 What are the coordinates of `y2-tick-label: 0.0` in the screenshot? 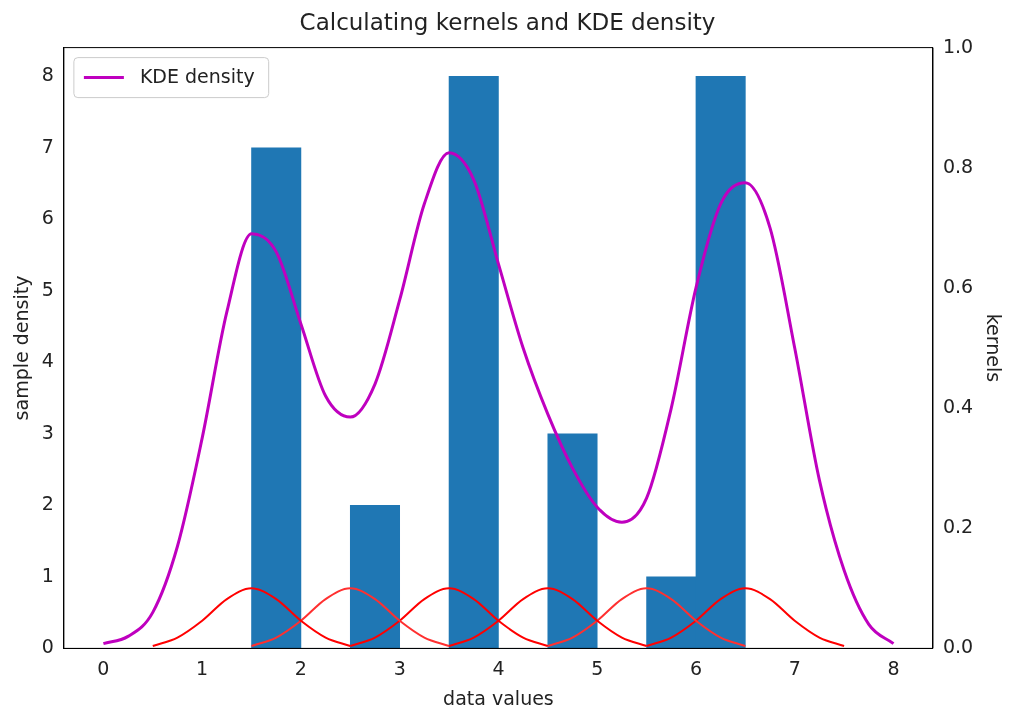 It's located at (958, 646).